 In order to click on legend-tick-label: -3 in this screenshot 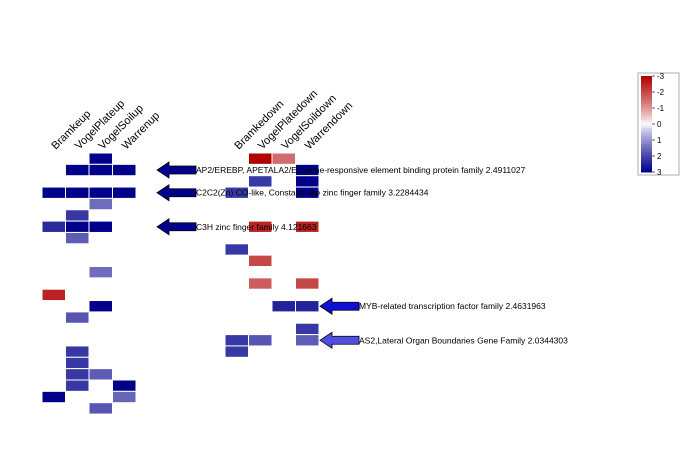, I will do `click(661, 76)`.